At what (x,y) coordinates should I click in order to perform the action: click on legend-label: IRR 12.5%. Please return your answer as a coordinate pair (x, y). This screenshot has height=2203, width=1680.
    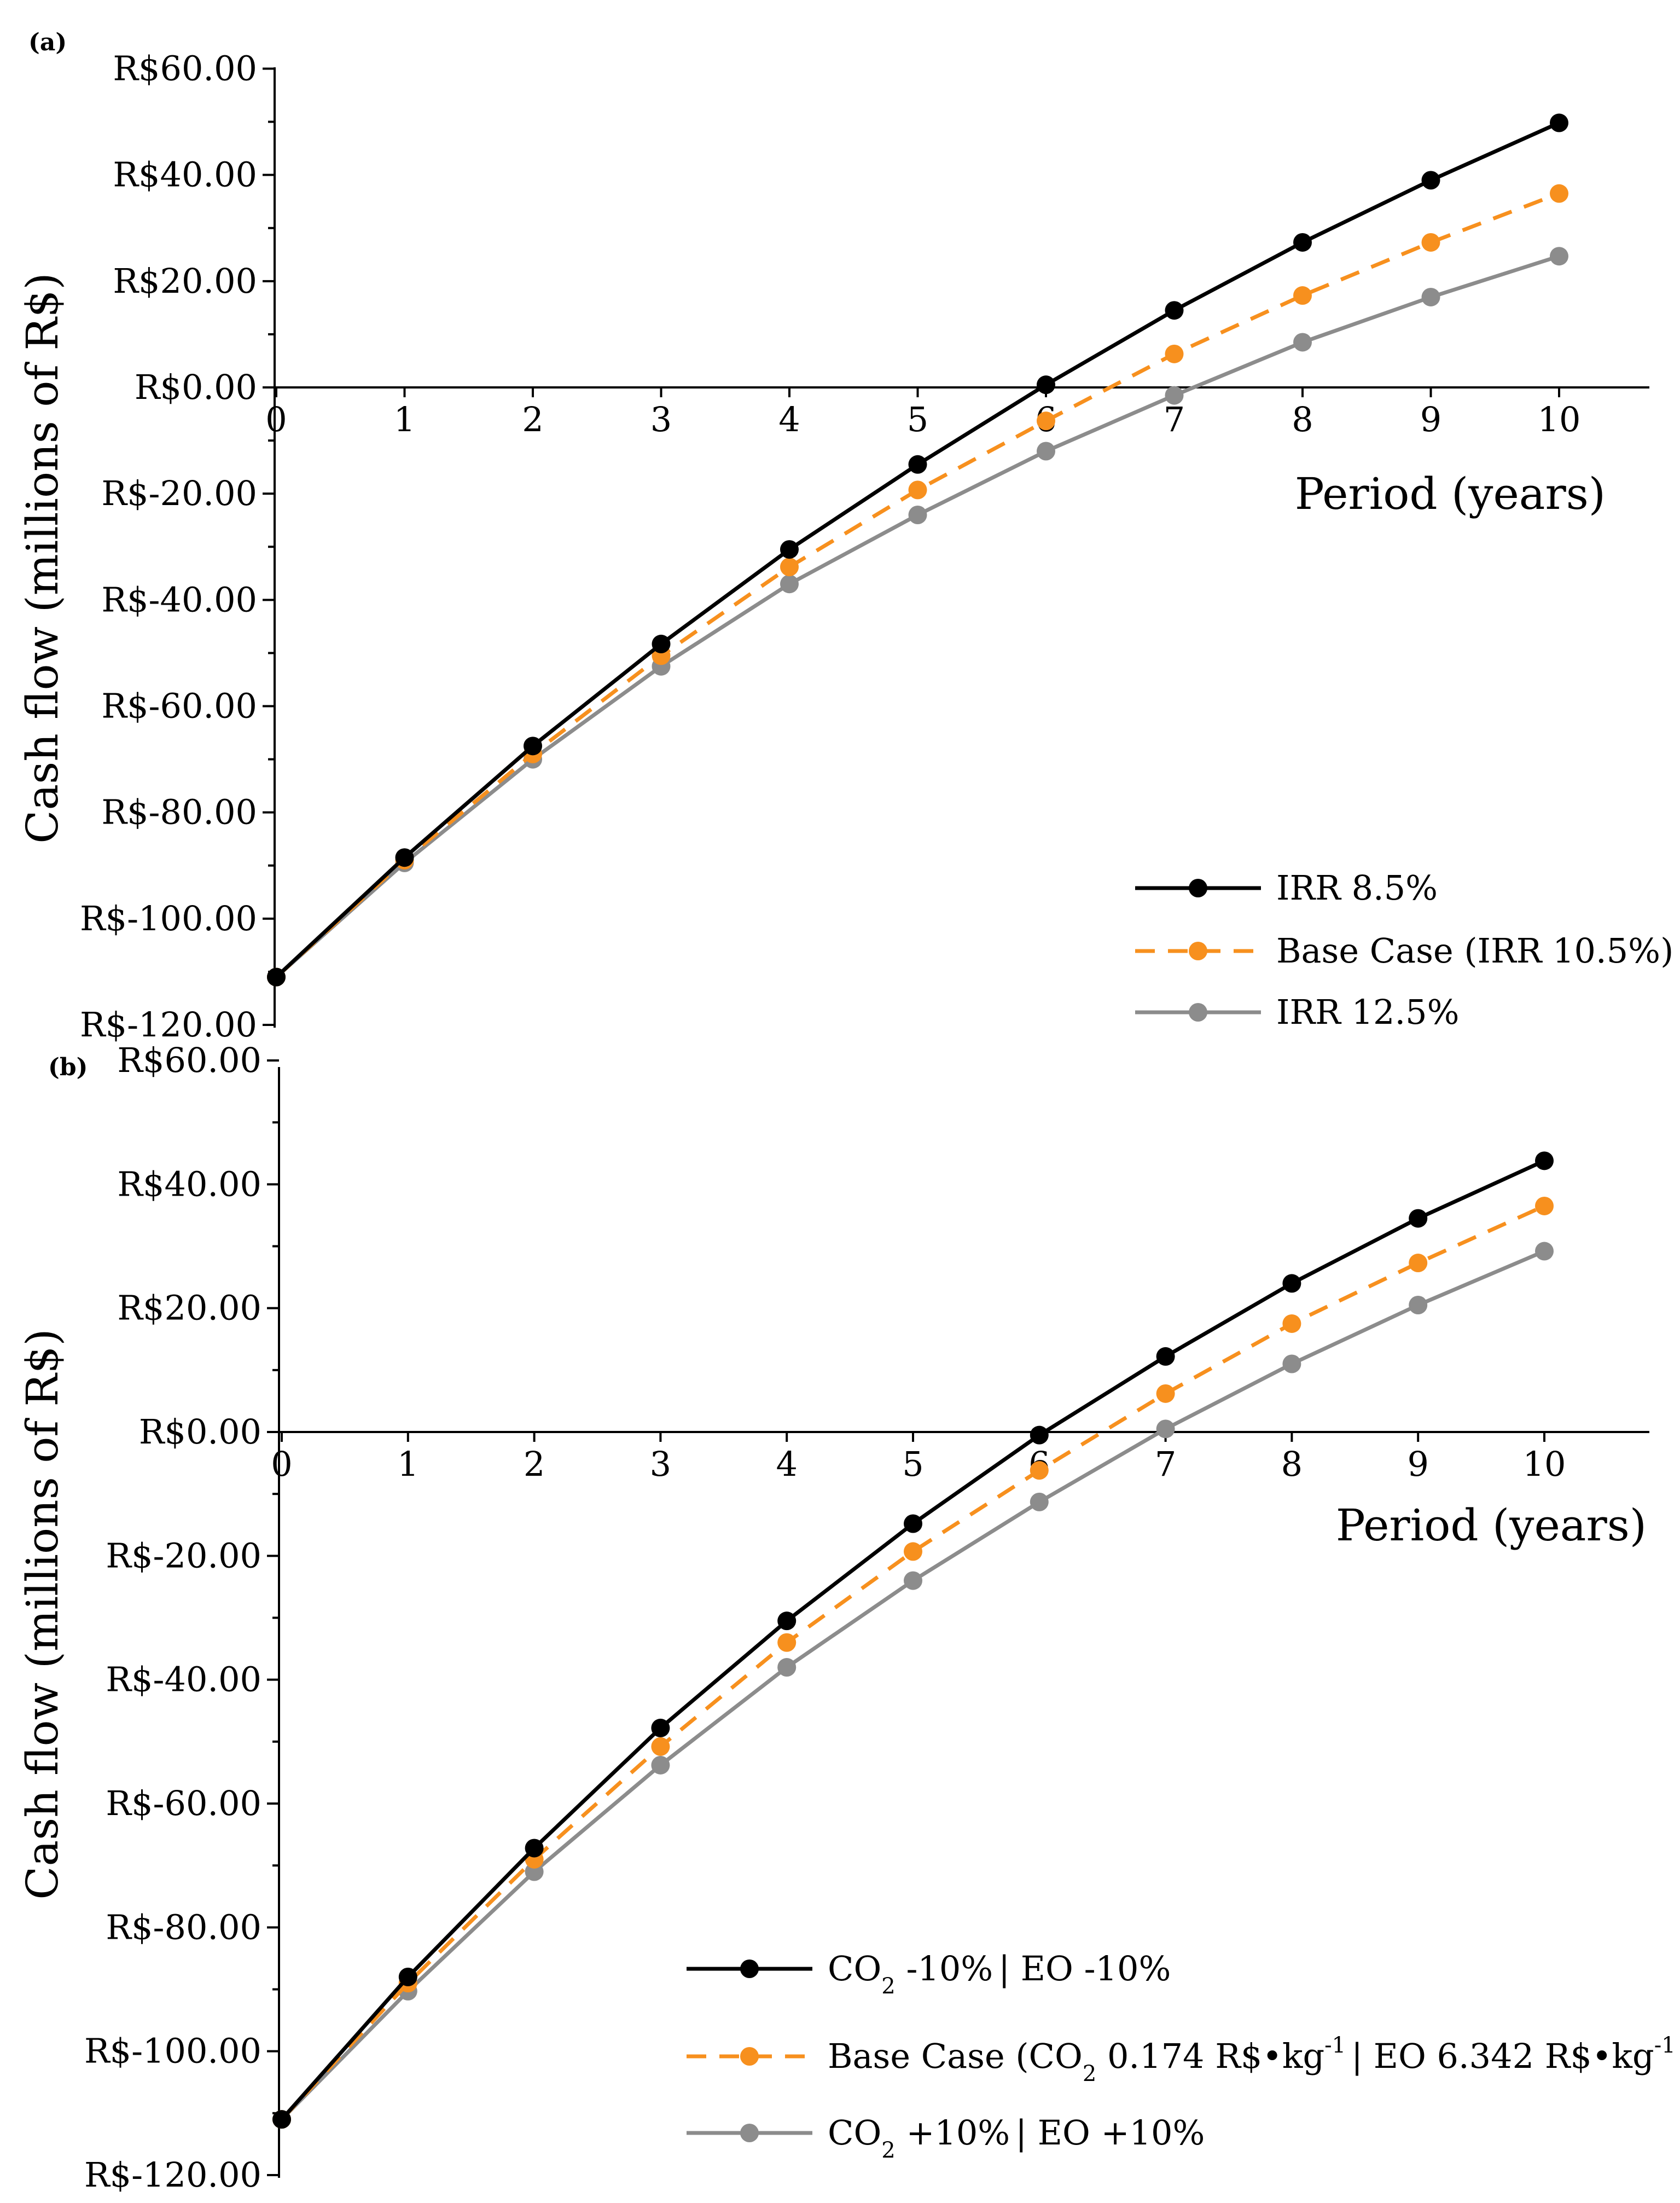
    Looking at the image, I should click on (1368, 1012).